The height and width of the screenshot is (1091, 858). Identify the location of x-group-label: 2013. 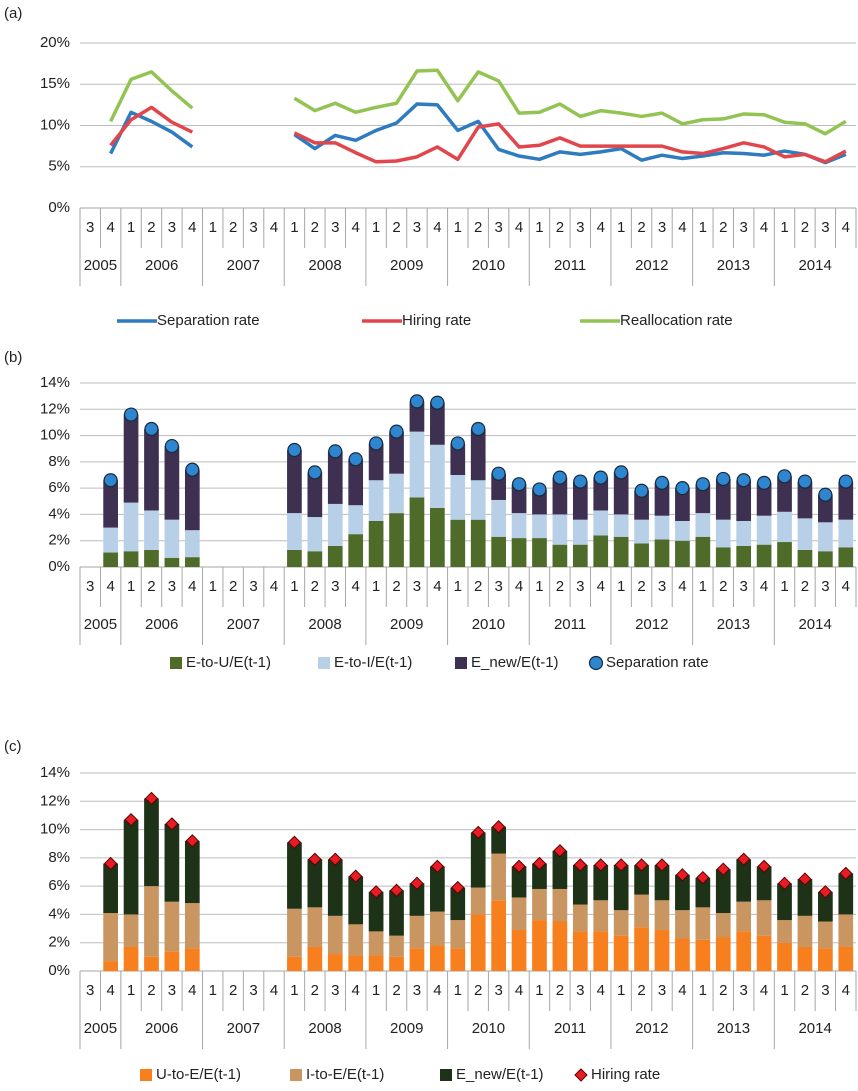
(733, 265).